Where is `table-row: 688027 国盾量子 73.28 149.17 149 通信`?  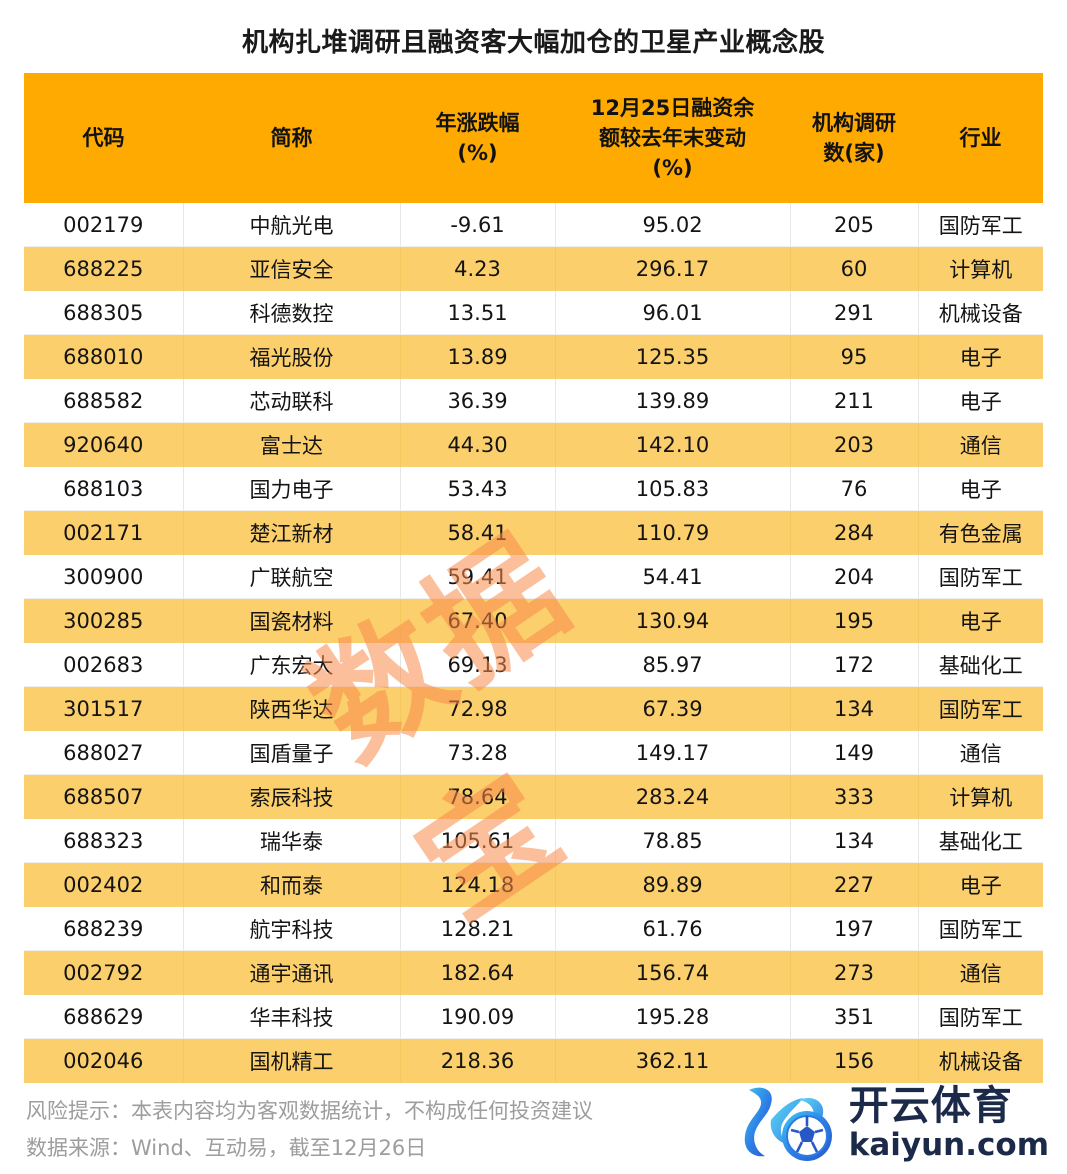 table-row: 688027 国盾量子 73.28 149.17 149 通信 is located at coordinates (533, 753).